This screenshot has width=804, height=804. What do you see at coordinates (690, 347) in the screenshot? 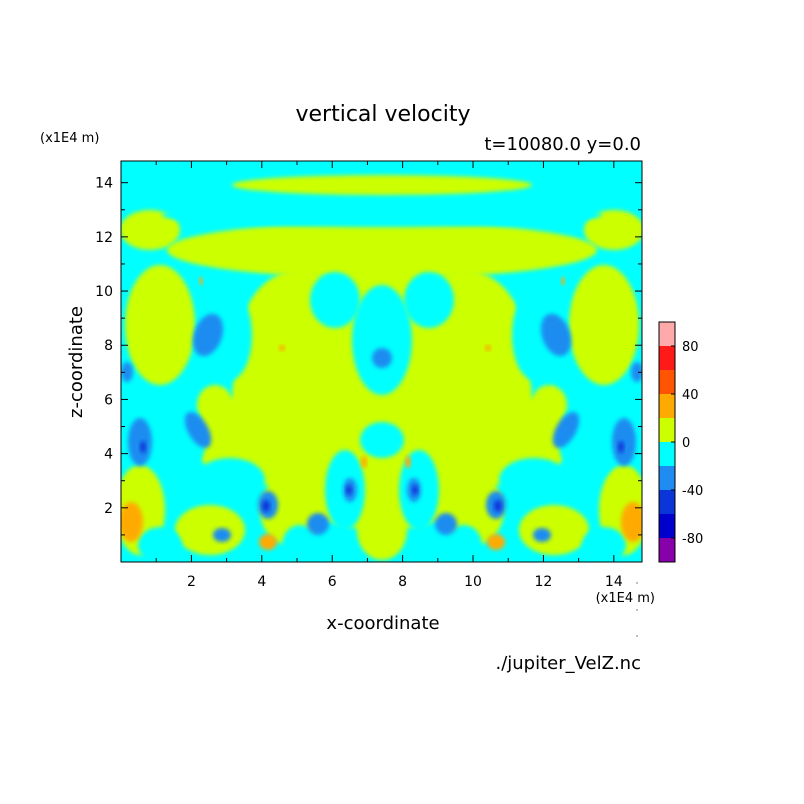
I see `colorbar-tick-label: 80` at bounding box center [690, 347].